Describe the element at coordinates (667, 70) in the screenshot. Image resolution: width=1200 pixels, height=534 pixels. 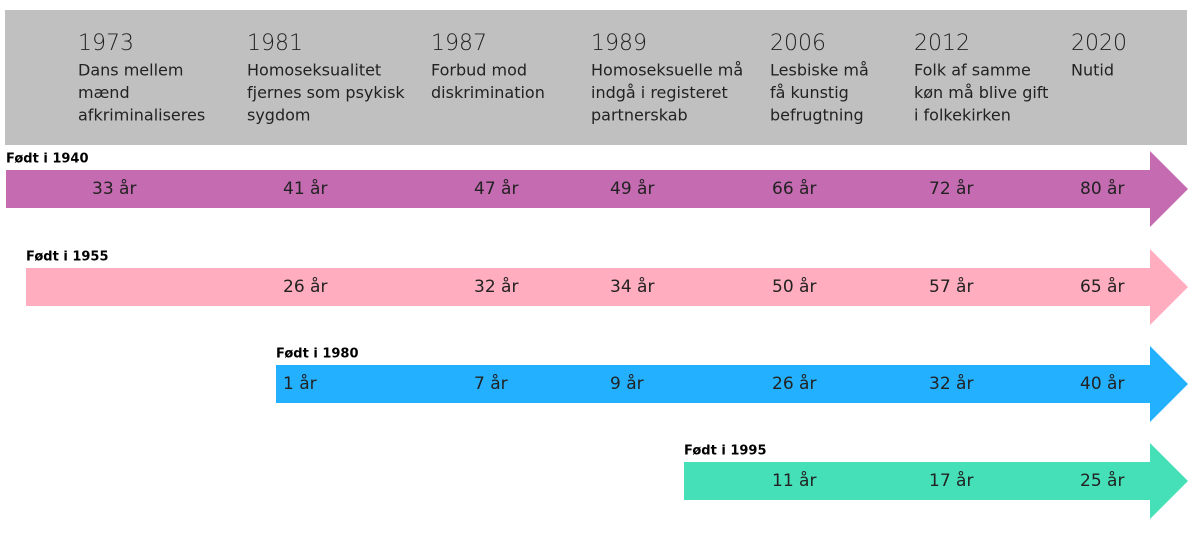
I see `event-description: Homoseksuelle må` at that location.